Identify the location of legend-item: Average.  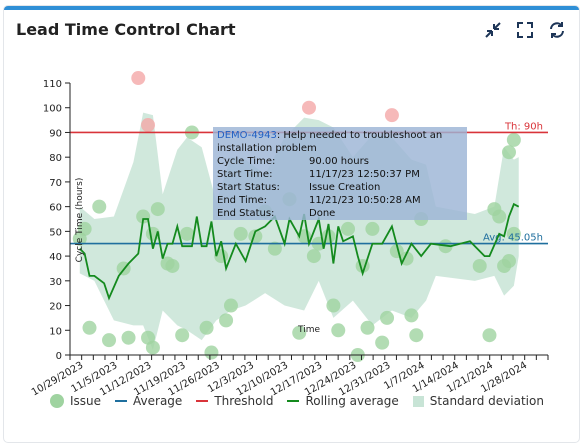
(148, 401).